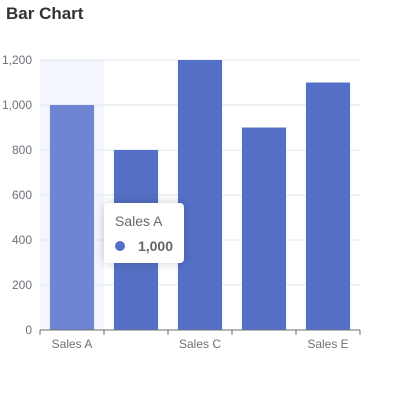  Describe the element at coordinates (28, 330) in the screenshot. I see `y-tick-label: 0` at that location.